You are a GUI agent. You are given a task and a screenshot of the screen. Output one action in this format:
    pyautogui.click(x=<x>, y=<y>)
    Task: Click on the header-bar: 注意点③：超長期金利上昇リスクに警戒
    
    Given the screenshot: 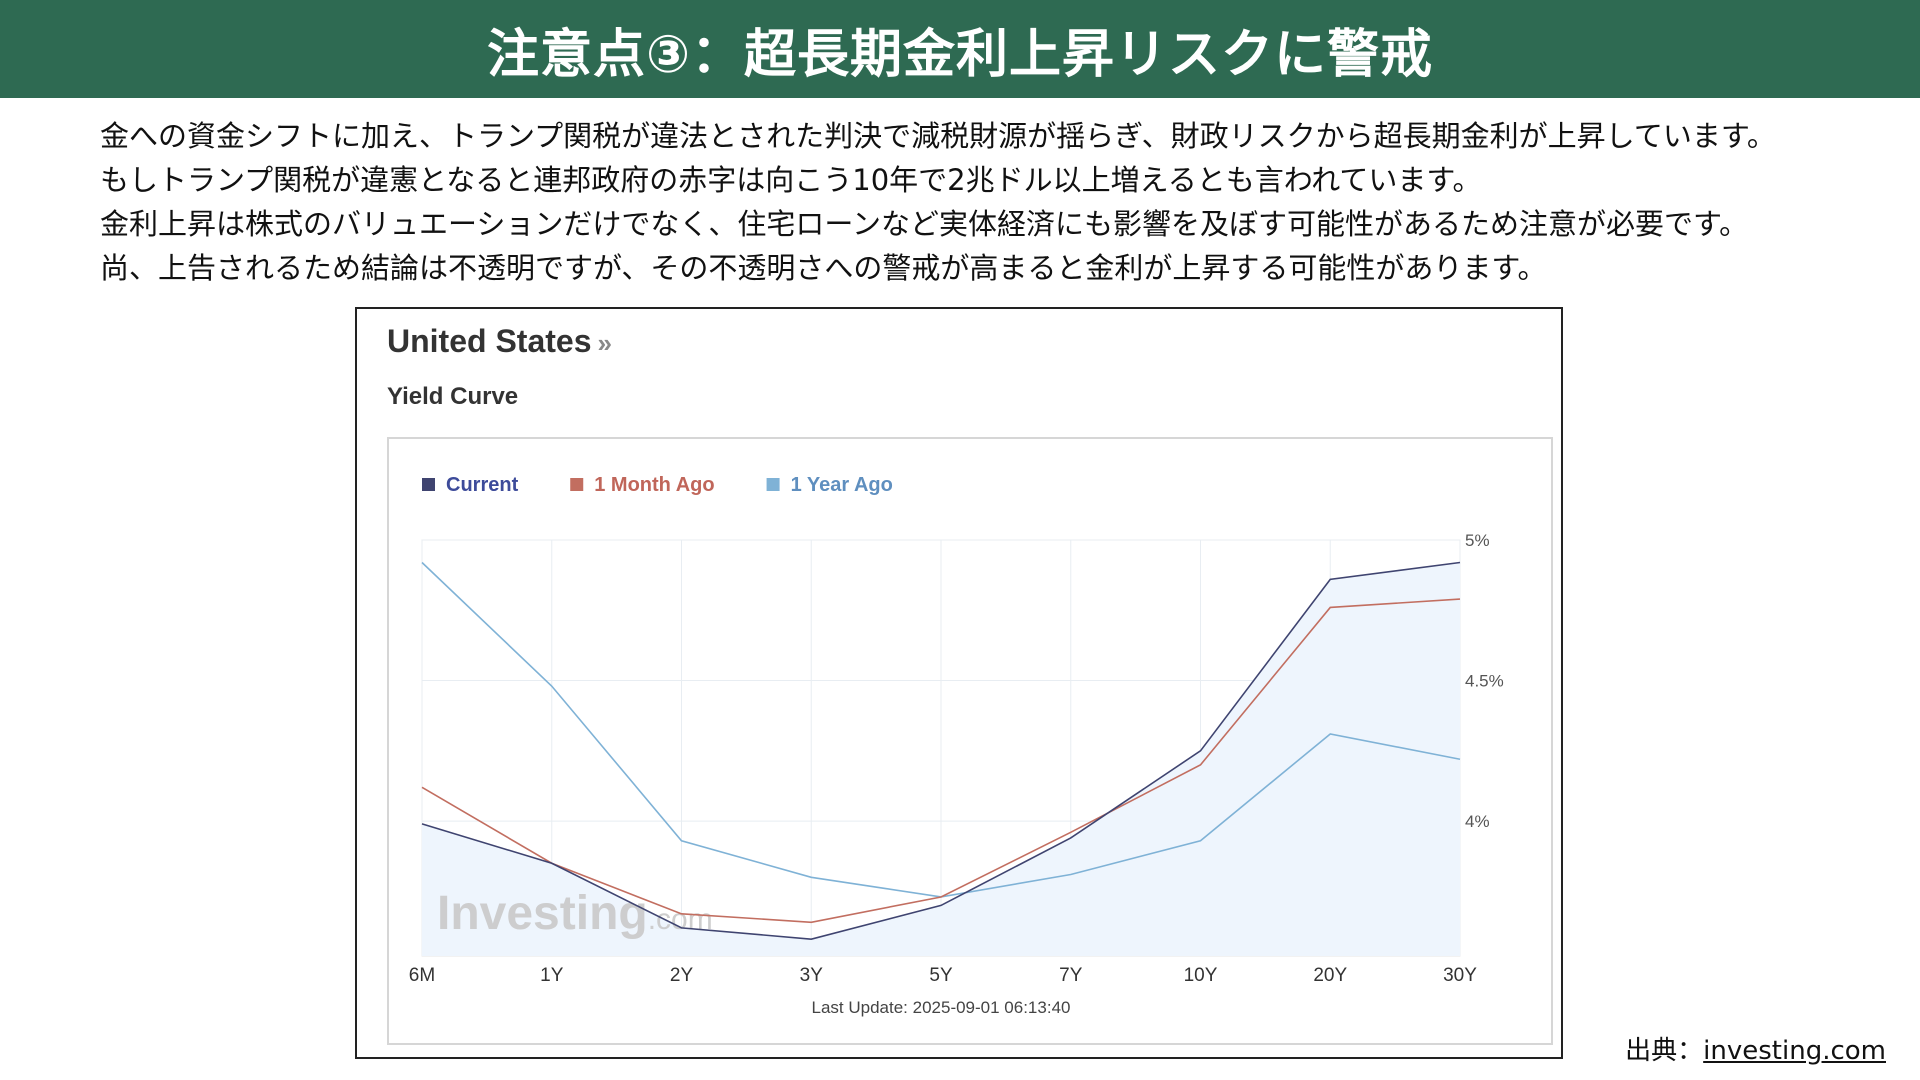 What is the action you would take?
    pyautogui.click(x=960, y=49)
    